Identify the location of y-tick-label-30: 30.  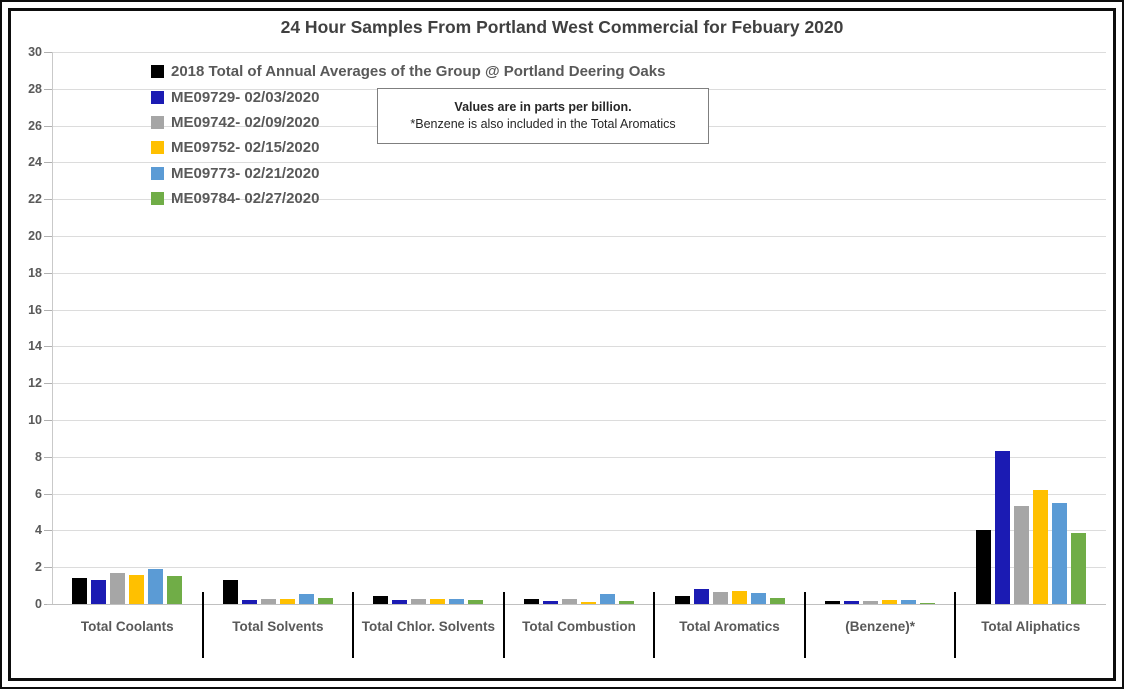
(35, 52).